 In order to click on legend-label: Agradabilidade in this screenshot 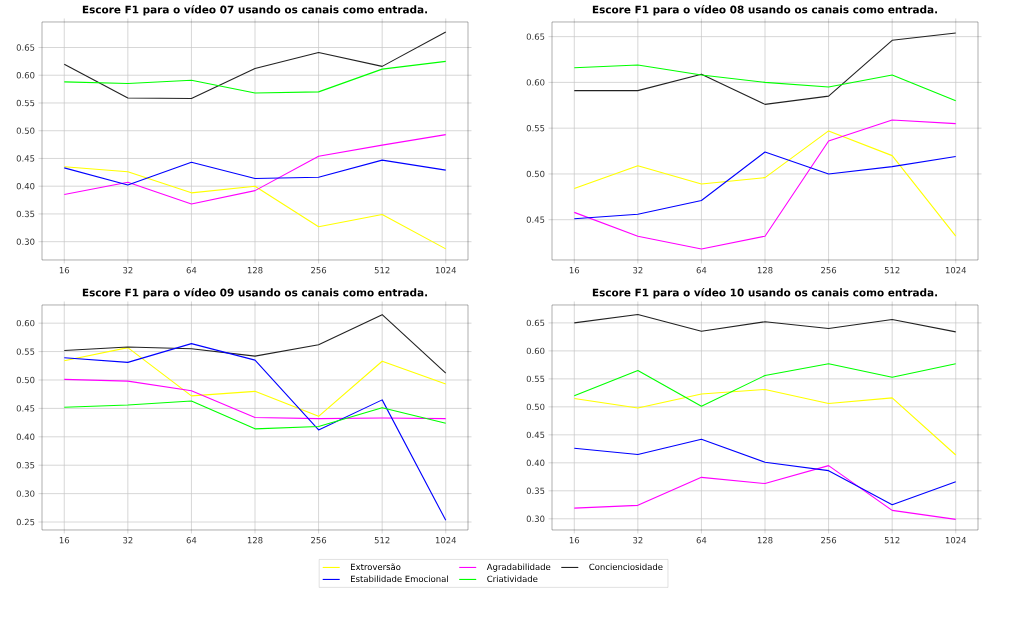, I will do `click(518, 567)`.